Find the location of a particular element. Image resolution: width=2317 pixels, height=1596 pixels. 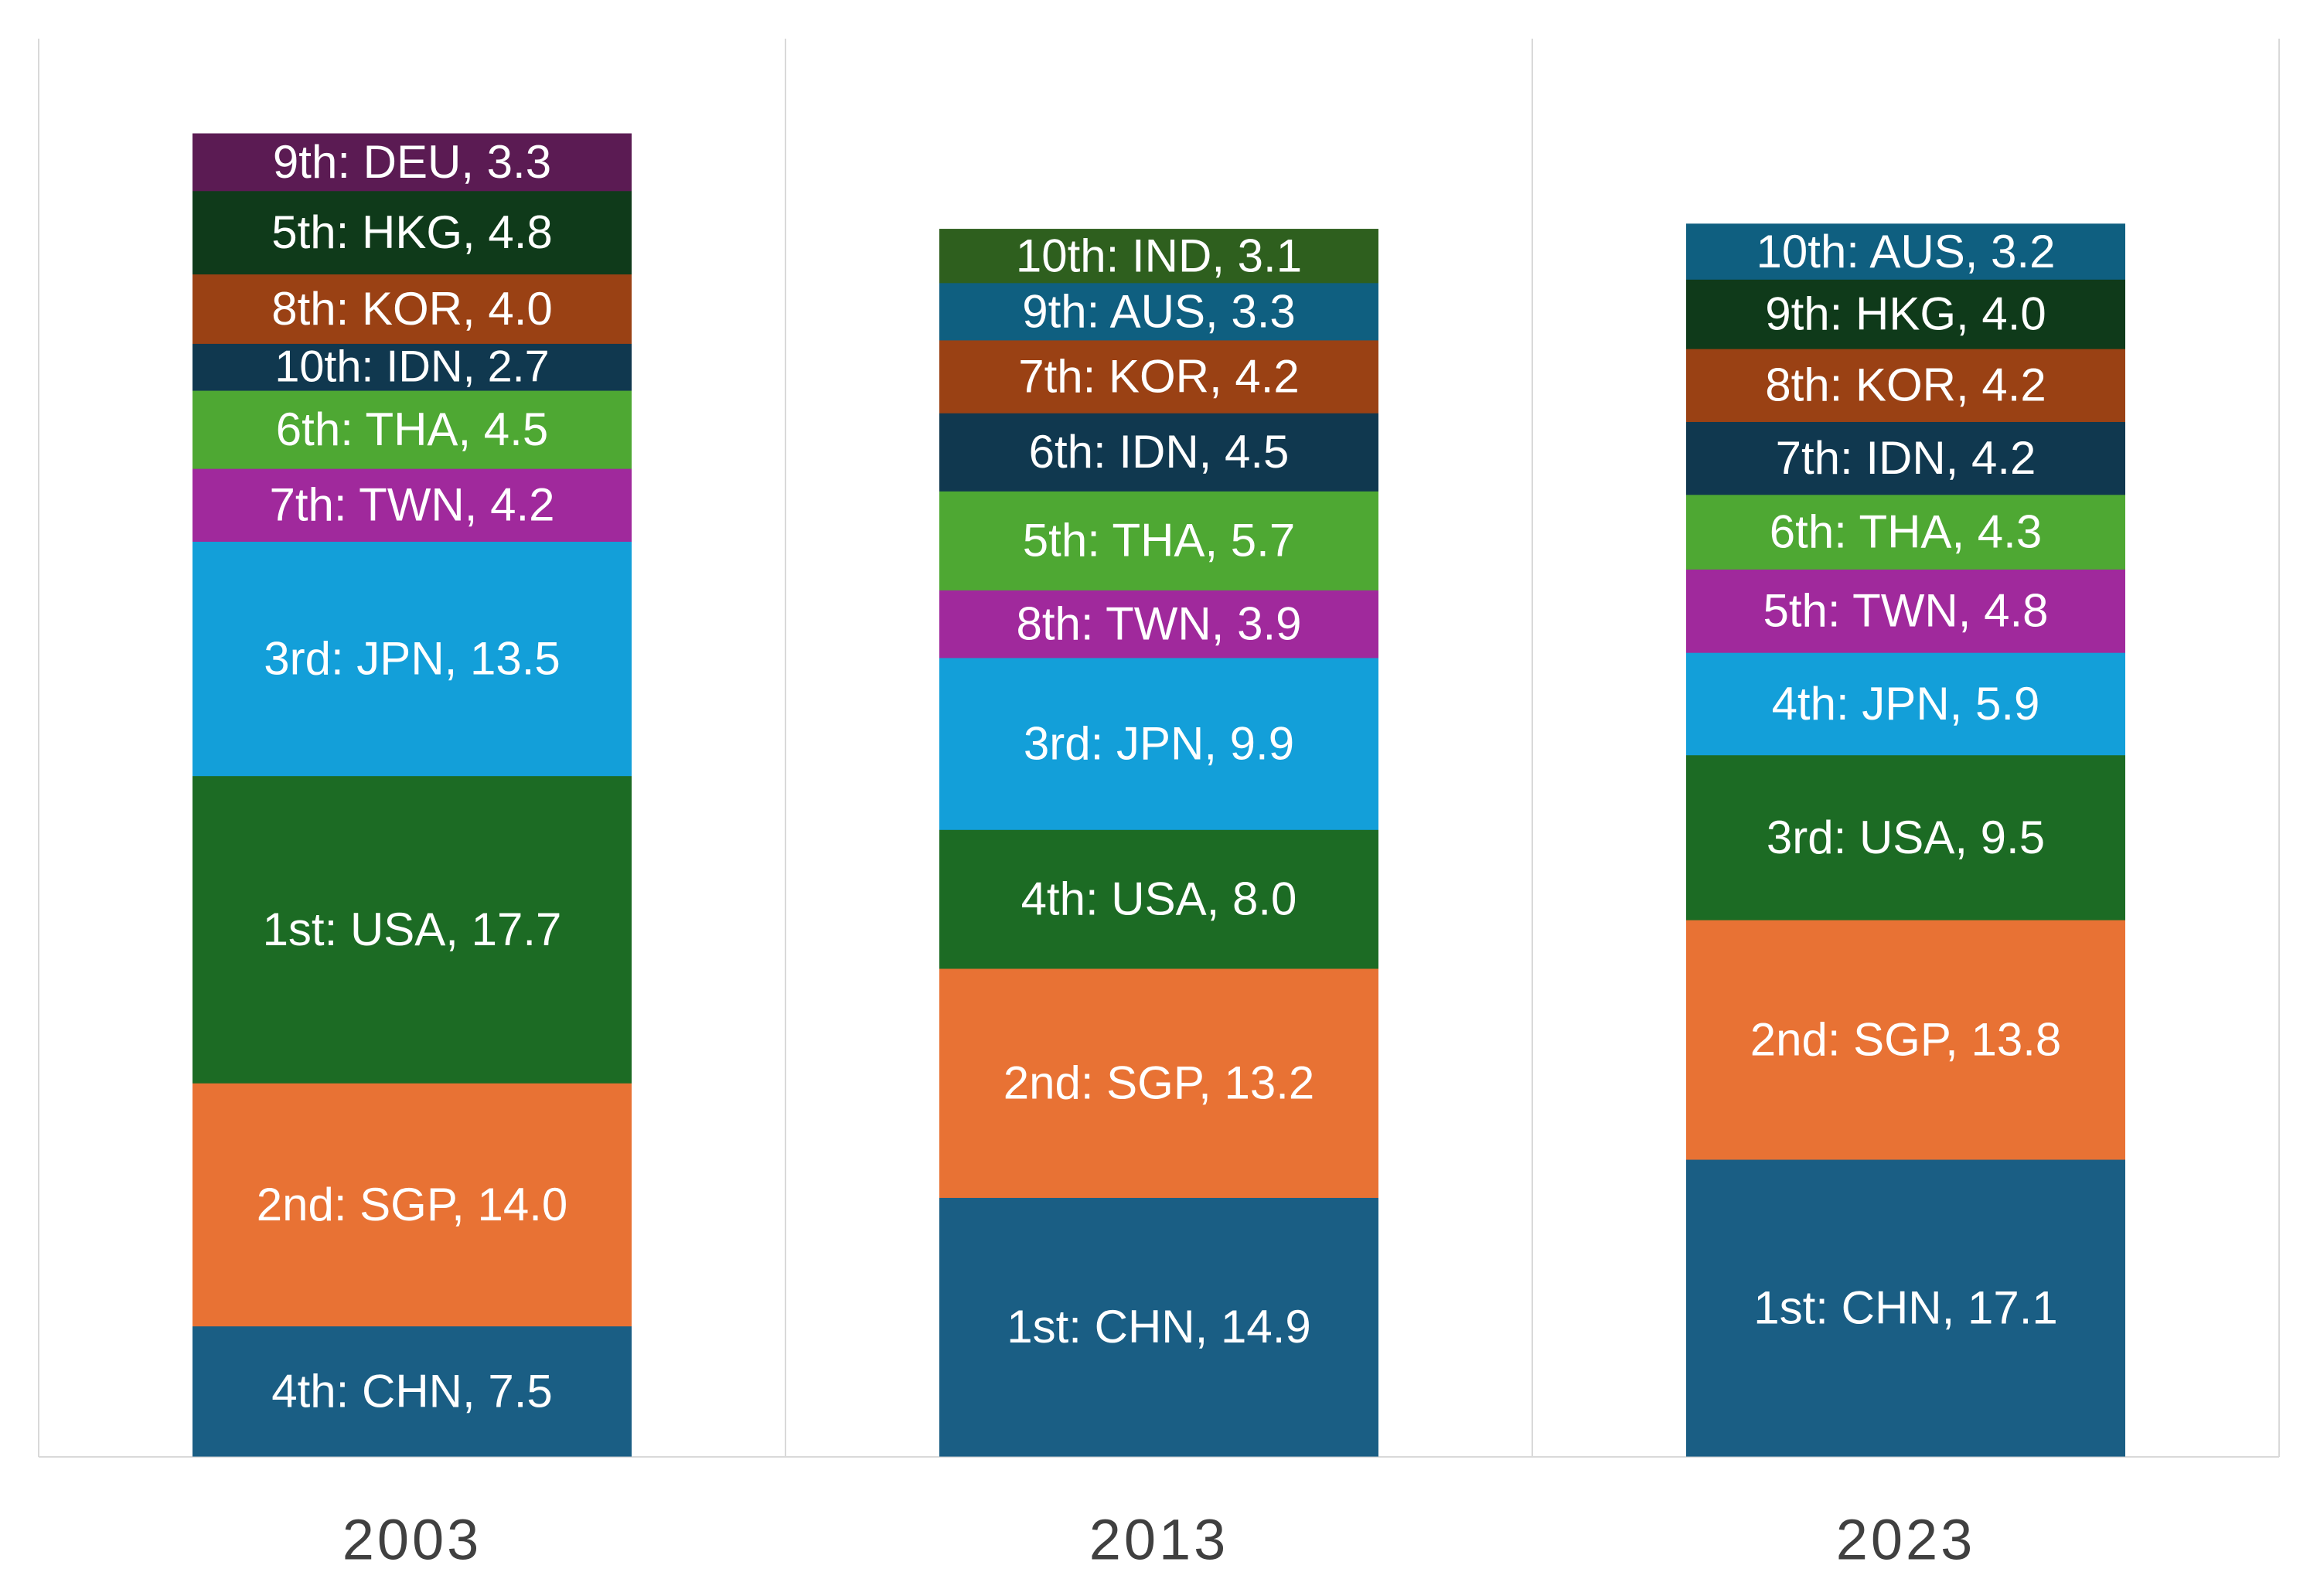

x-tick-label: 2003 is located at coordinates (412, 1540).